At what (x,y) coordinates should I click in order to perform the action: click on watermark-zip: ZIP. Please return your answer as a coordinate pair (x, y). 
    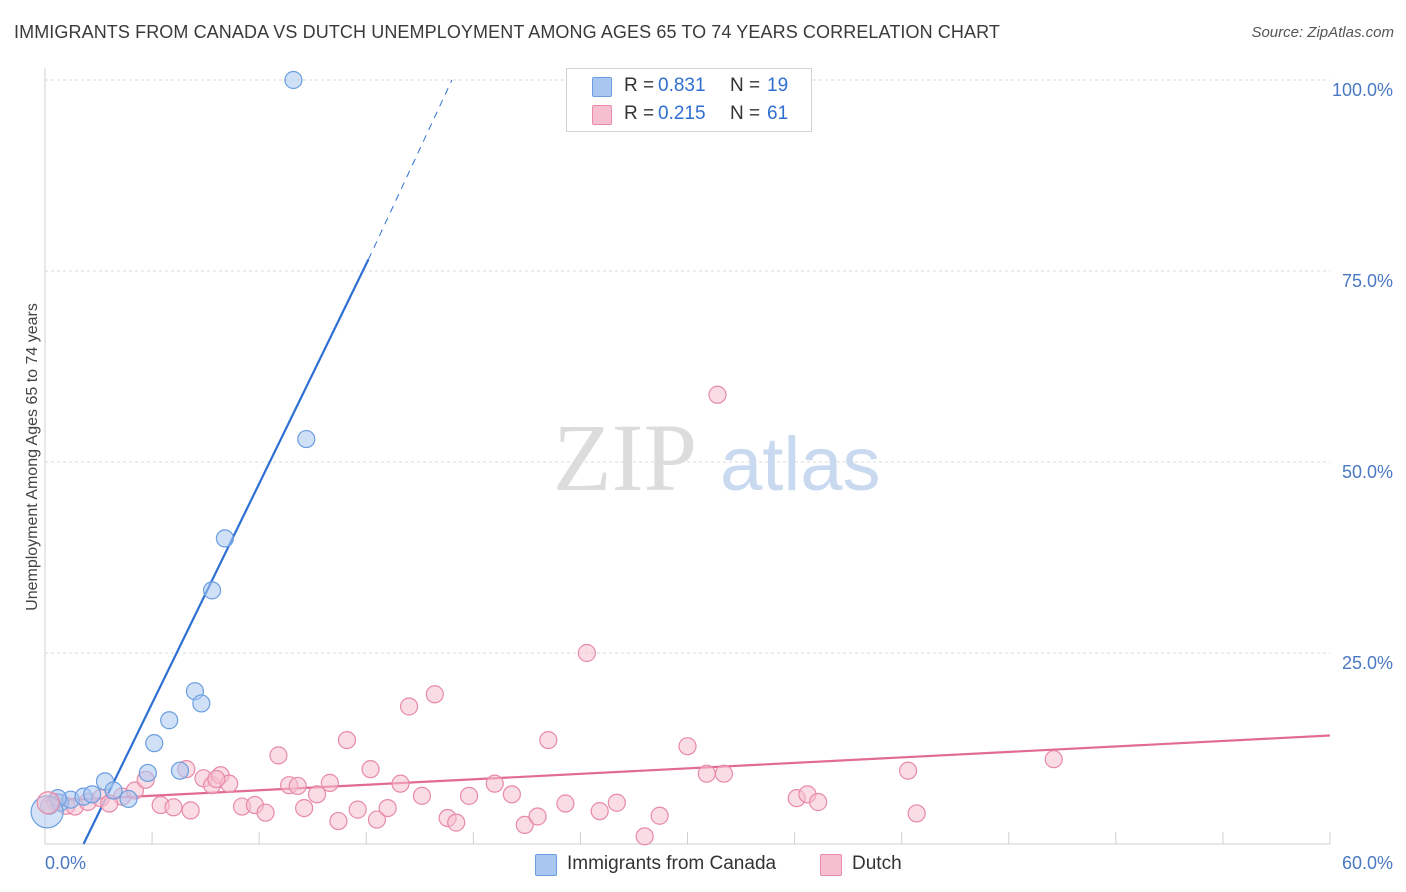
    Looking at the image, I should click on (625, 457).